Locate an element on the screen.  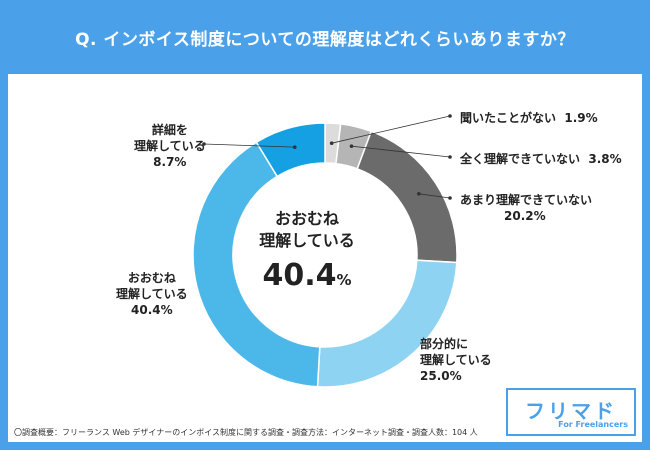
brand-logo: フリマド For Freelancers is located at coordinates (571, 412).